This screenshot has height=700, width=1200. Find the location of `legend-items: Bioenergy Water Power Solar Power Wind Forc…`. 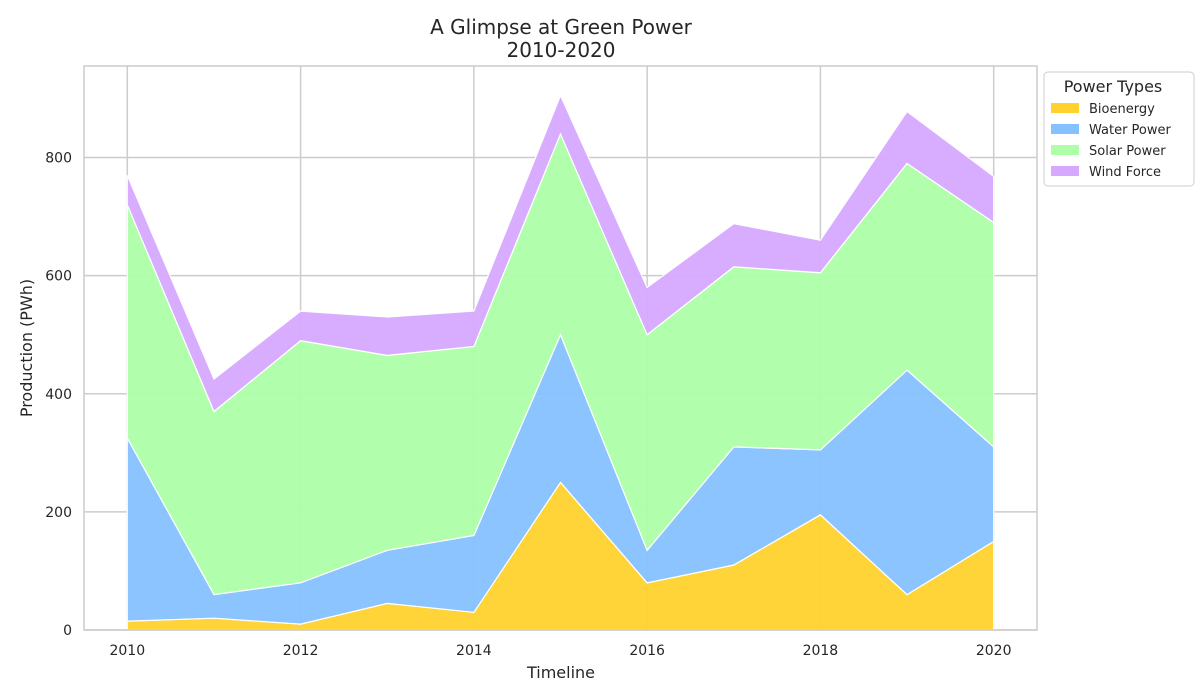

legend-items: Bioenergy Water Power Solar Power Wind Forc… is located at coordinates (1111, 141).